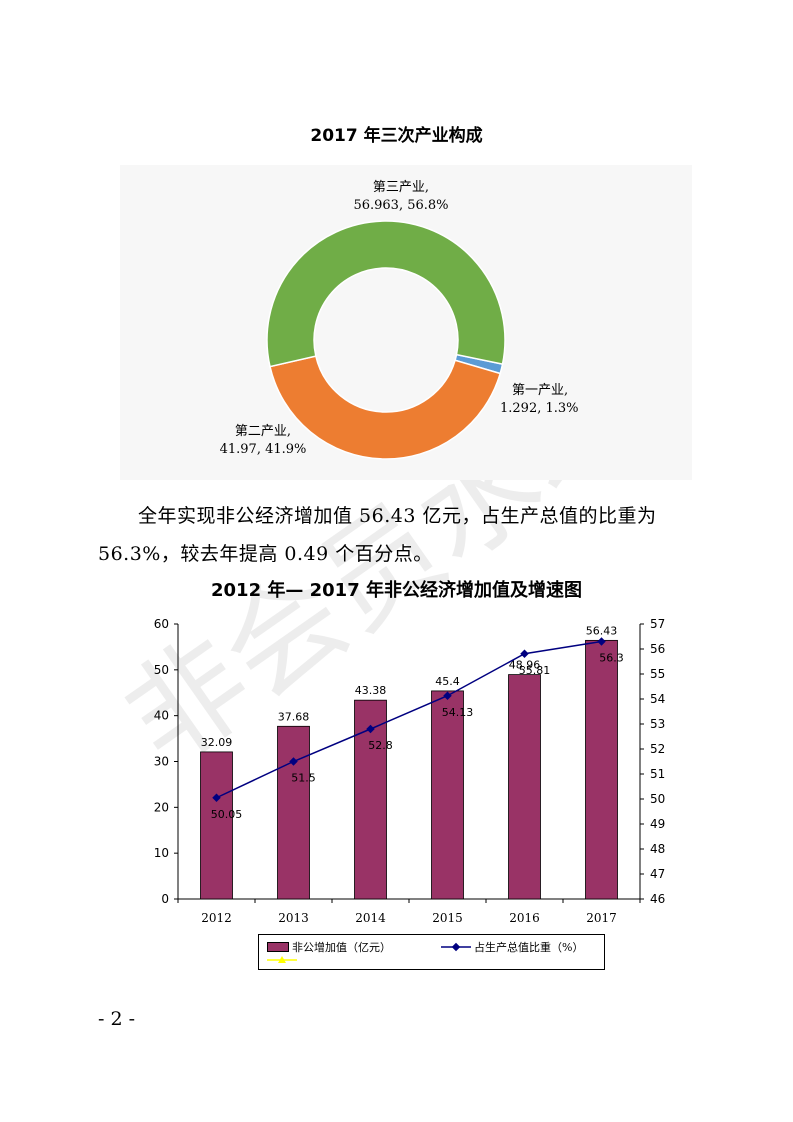 Image resolution: width=793 pixels, height=1122 pixels. I want to click on triangle-line-icon, so click(282, 959).